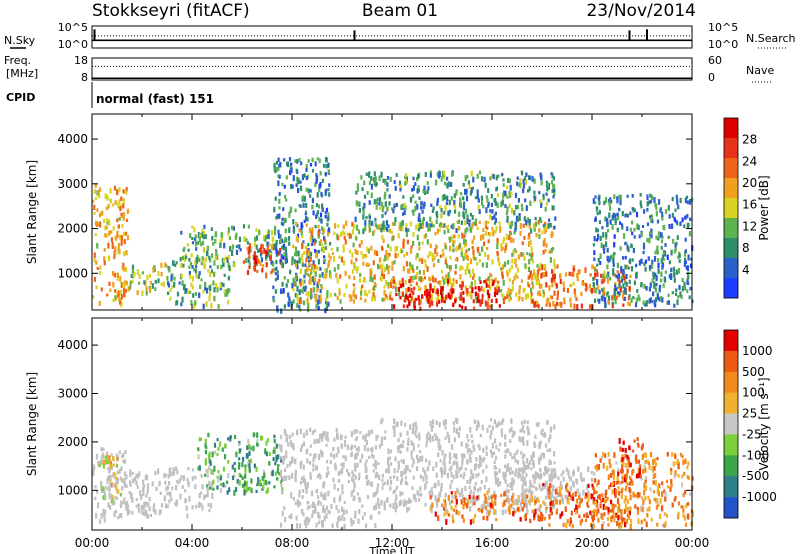 The image size is (800, 554). Describe the element at coordinates (492, 543) in the screenshot. I see `x-tick-label: 16:00` at that location.